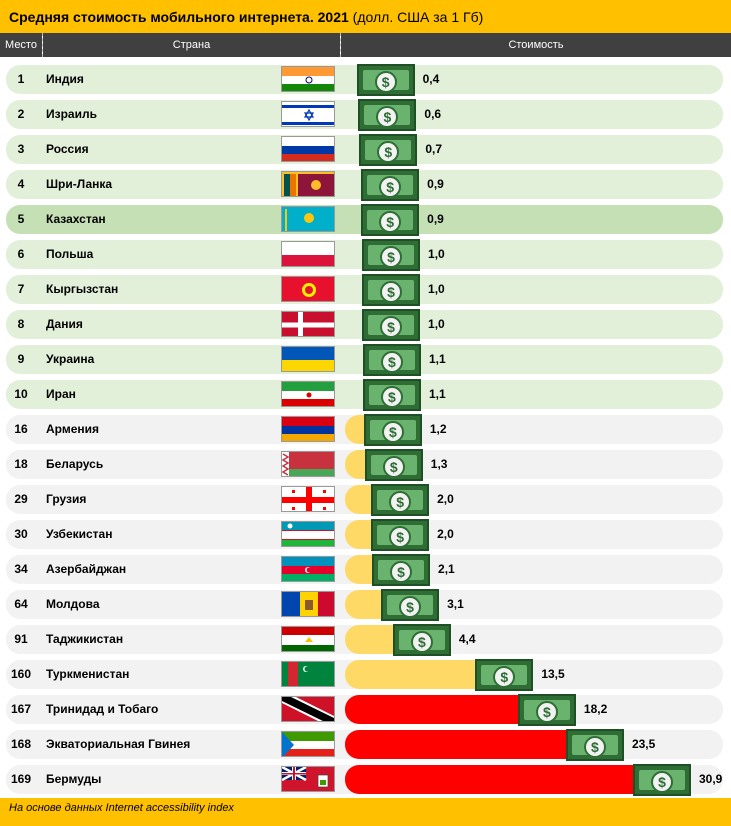 This screenshot has width=731, height=826. I want to click on country-label: Казахстан, so click(76, 219).